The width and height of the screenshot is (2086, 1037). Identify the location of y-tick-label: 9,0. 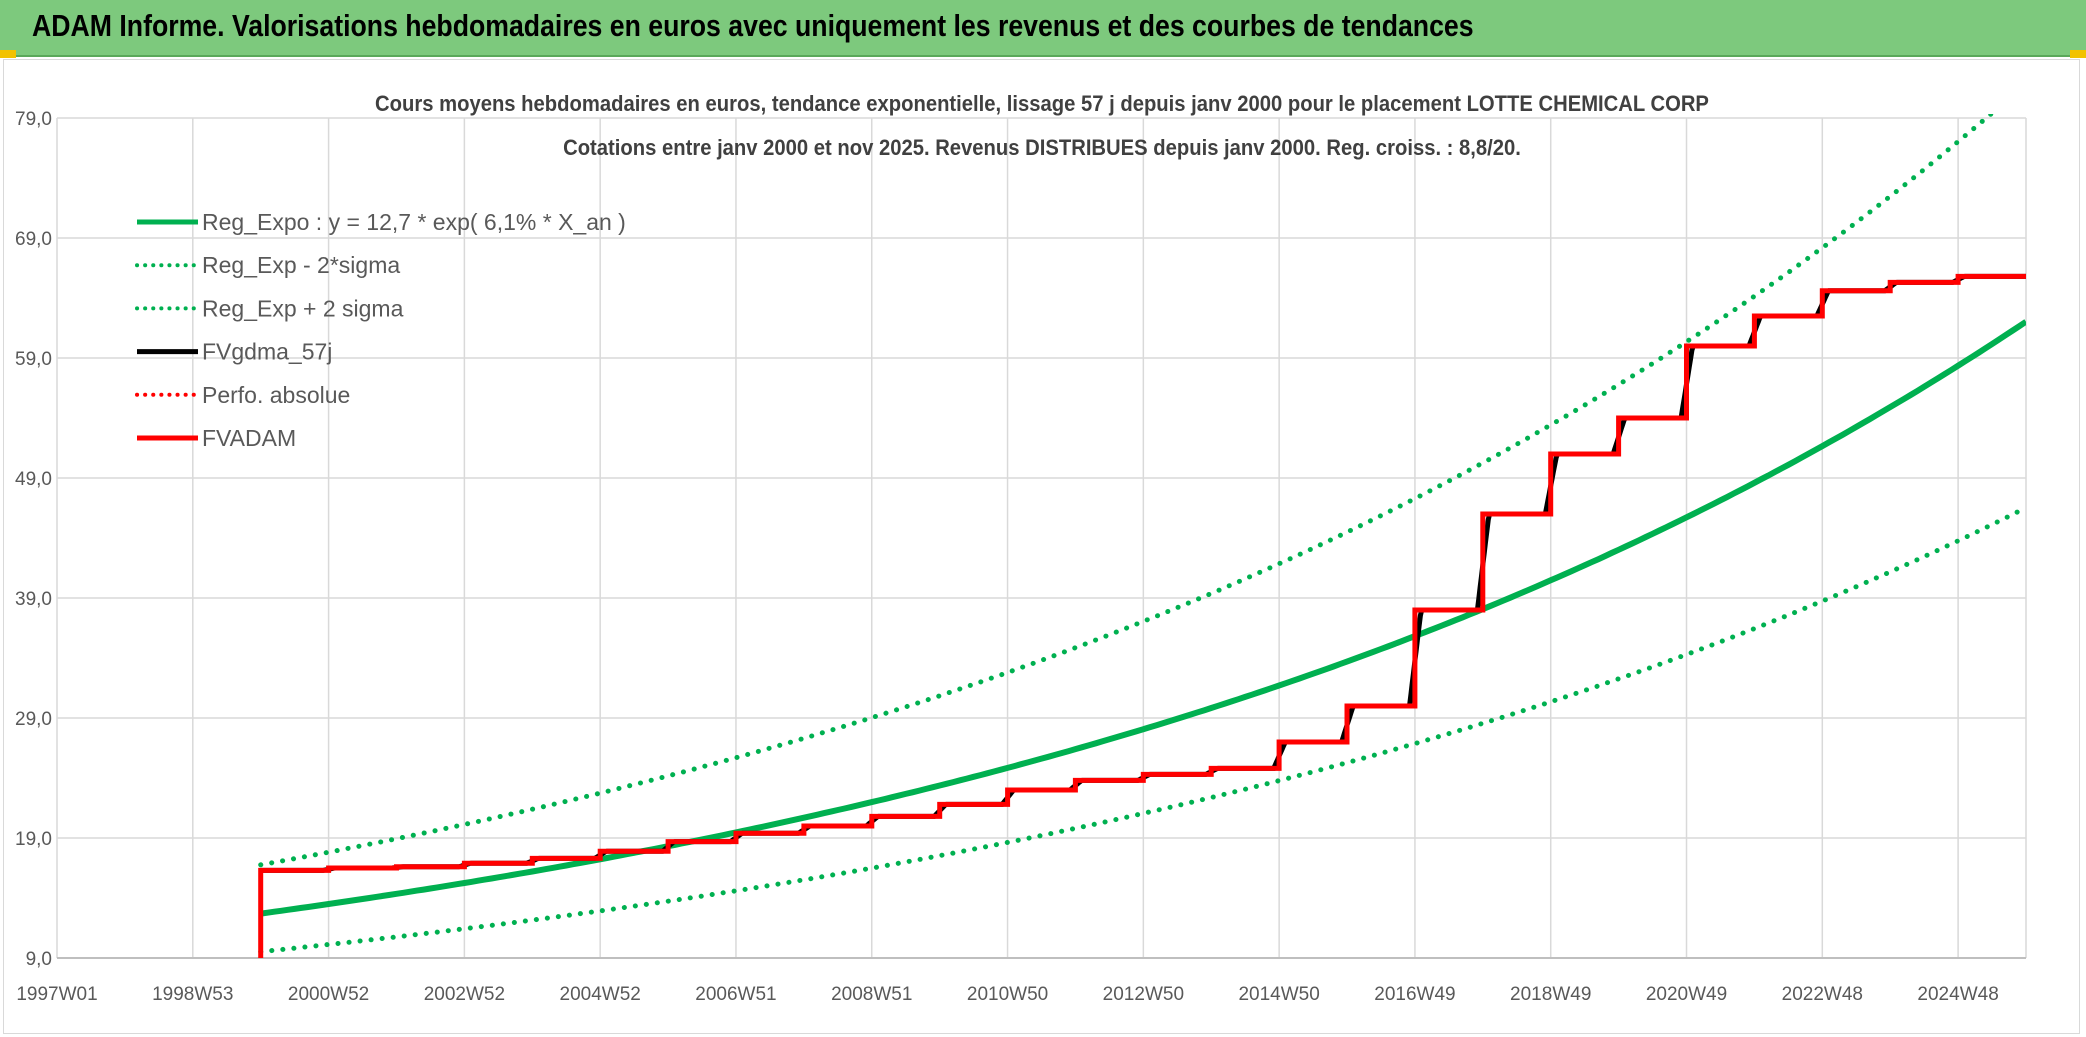
(39, 959).